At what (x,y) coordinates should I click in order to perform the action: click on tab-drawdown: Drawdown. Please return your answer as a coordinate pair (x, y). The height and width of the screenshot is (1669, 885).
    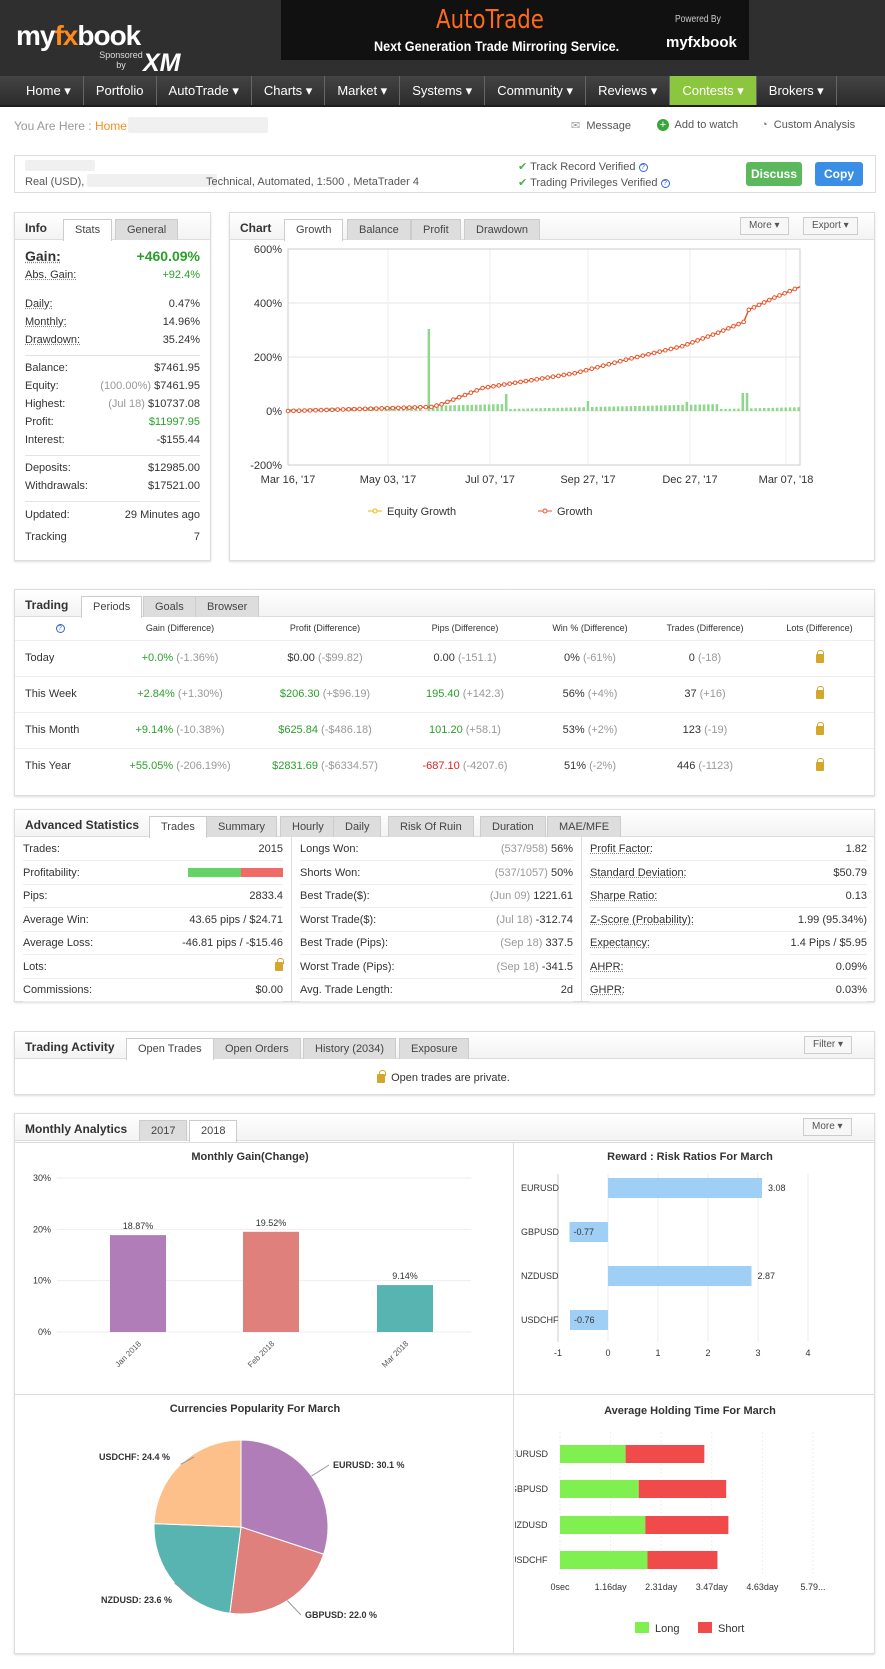
    Looking at the image, I should click on (502, 229).